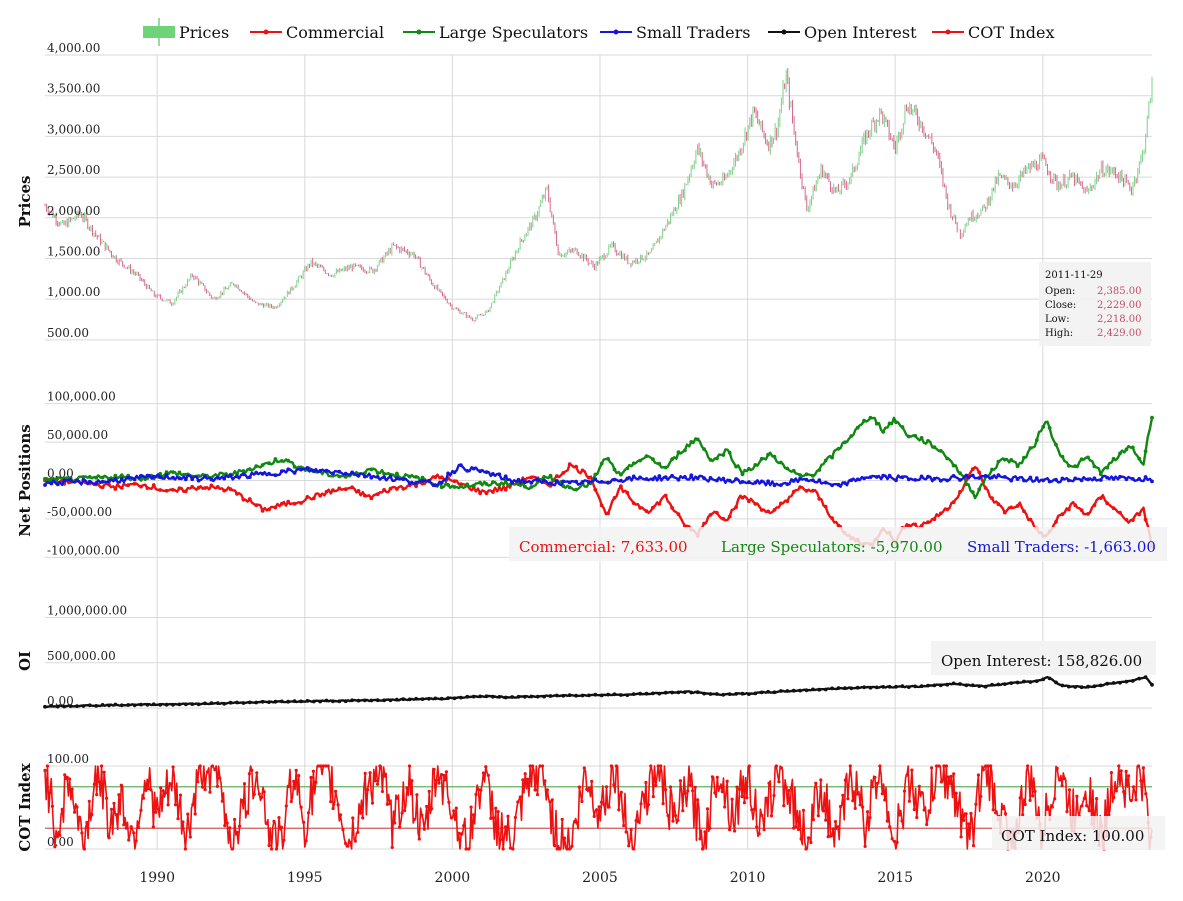 This screenshot has width=1183, height=901. What do you see at coordinates (842, 32) in the screenshot?
I see `legend-item-open-interest: Open Interest` at bounding box center [842, 32].